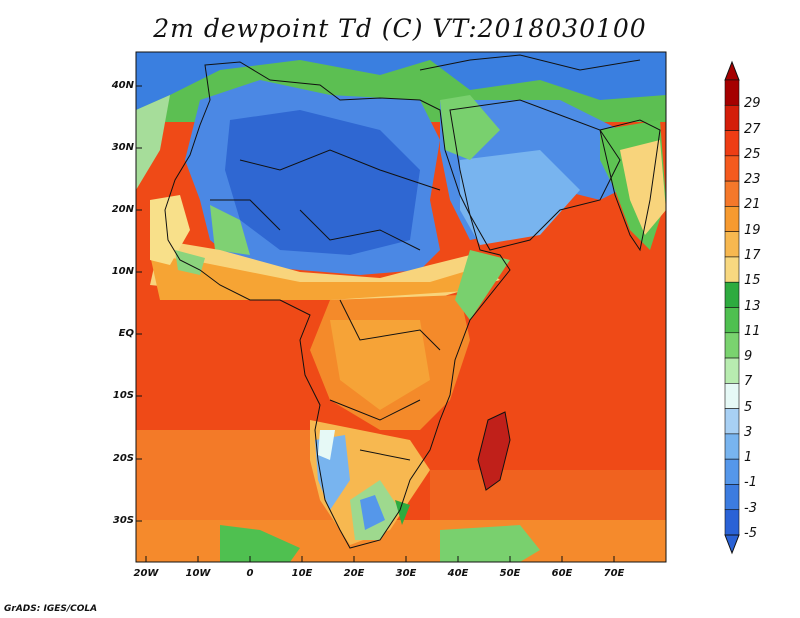 The width and height of the screenshot is (800, 618). What do you see at coordinates (750, 533) in the screenshot?
I see `colorbar-tick-label: -5` at bounding box center [750, 533].